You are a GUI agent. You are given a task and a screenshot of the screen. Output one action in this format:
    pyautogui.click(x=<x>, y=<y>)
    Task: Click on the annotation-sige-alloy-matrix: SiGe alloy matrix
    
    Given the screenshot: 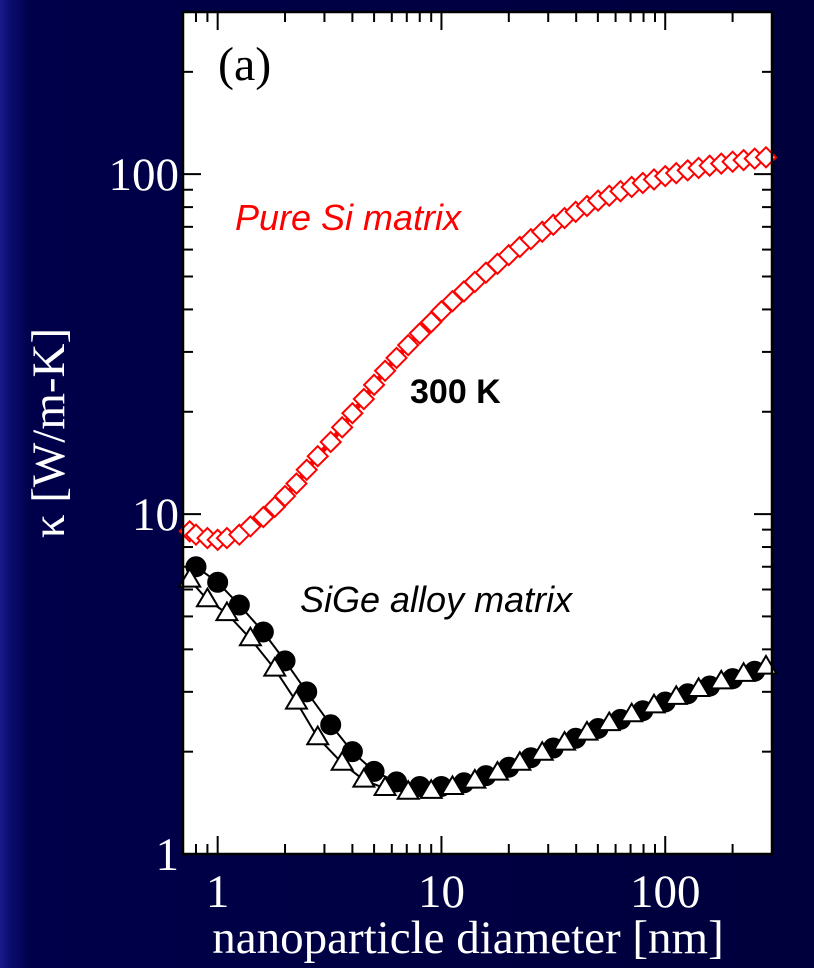 What is the action you would take?
    pyautogui.click(x=437, y=599)
    